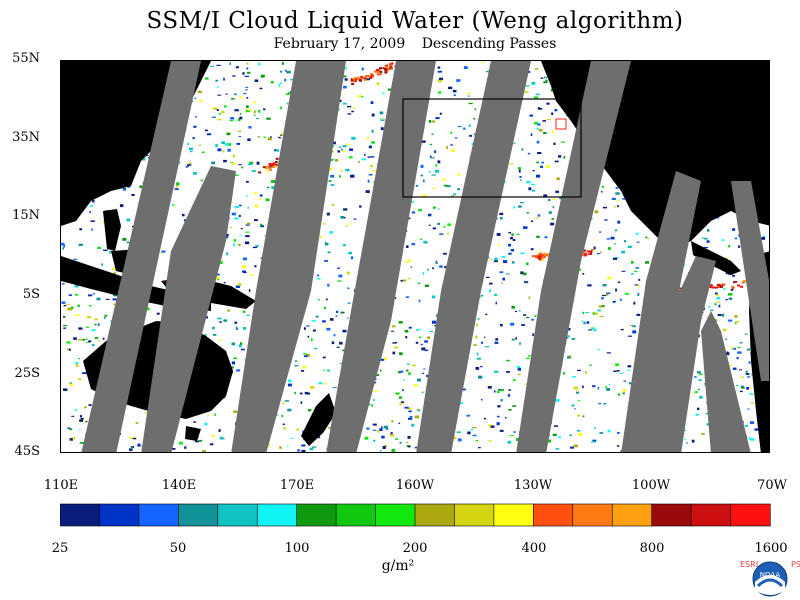 The image size is (800, 600). I want to click on noaa-logo-text: NOAA, so click(770, 575).